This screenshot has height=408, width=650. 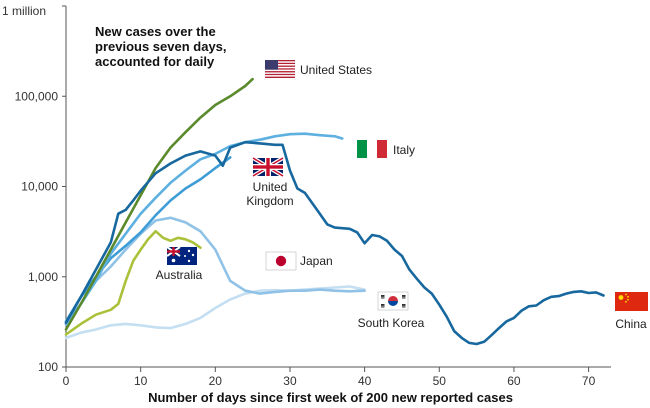 What do you see at coordinates (141, 381) in the screenshot?
I see `x-tick-label: 10` at bounding box center [141, 381].